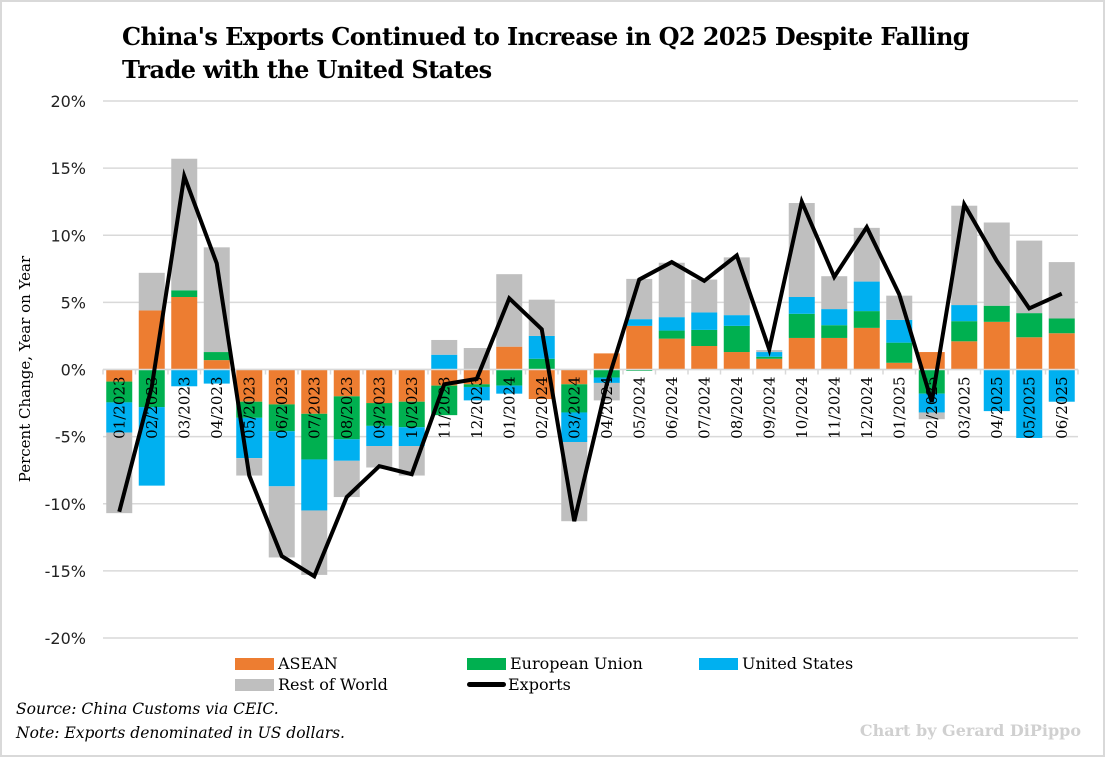 This screenshot has height=757, width=1105. I want to click on y-tick-label: 20%, so click(68, 101).